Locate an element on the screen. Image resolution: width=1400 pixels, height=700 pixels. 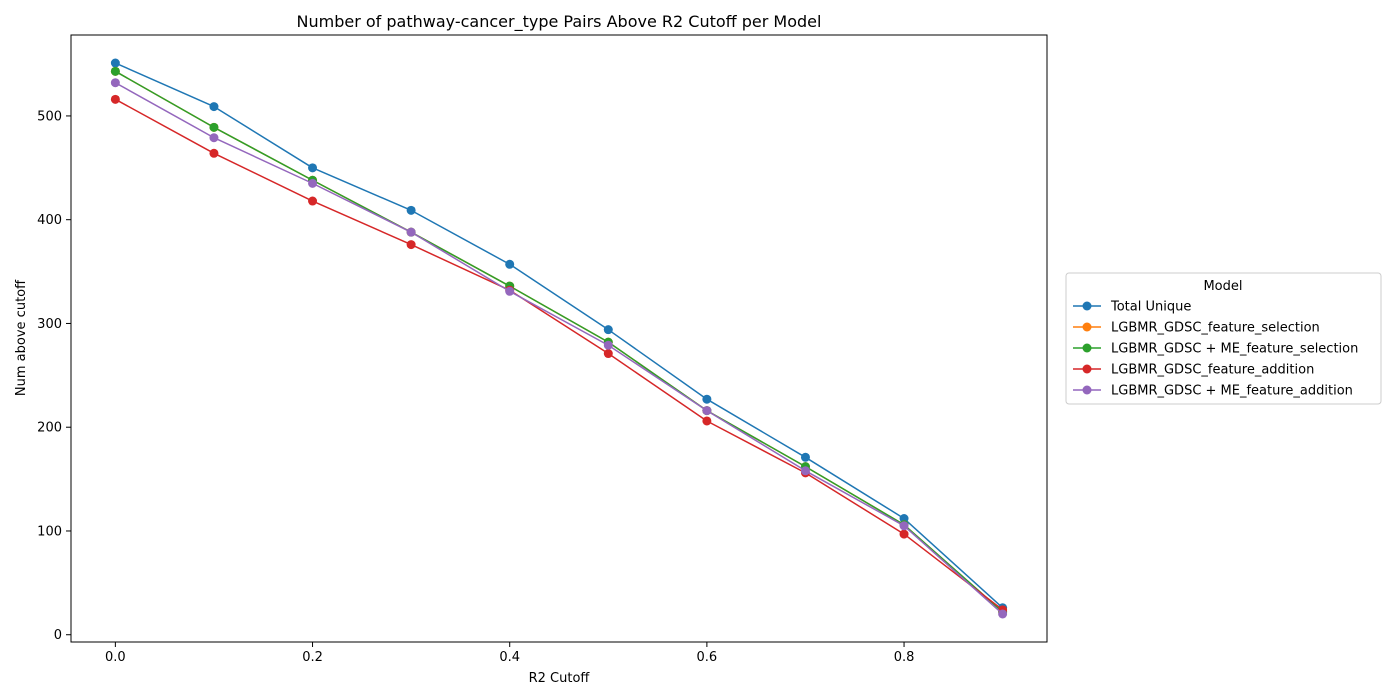
legend-box is located at coordinates (1223, 338).